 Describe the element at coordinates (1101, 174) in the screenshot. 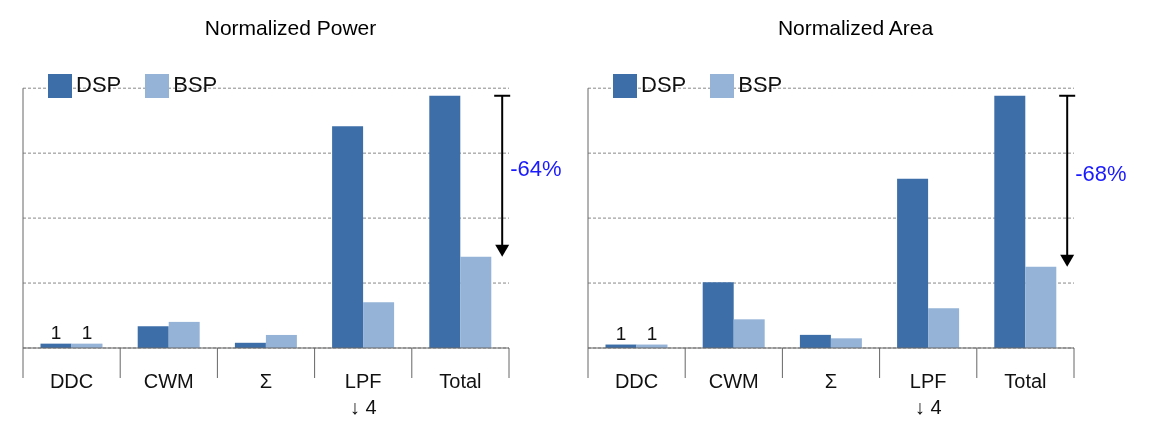

I see `annotation: -68%` at that location.